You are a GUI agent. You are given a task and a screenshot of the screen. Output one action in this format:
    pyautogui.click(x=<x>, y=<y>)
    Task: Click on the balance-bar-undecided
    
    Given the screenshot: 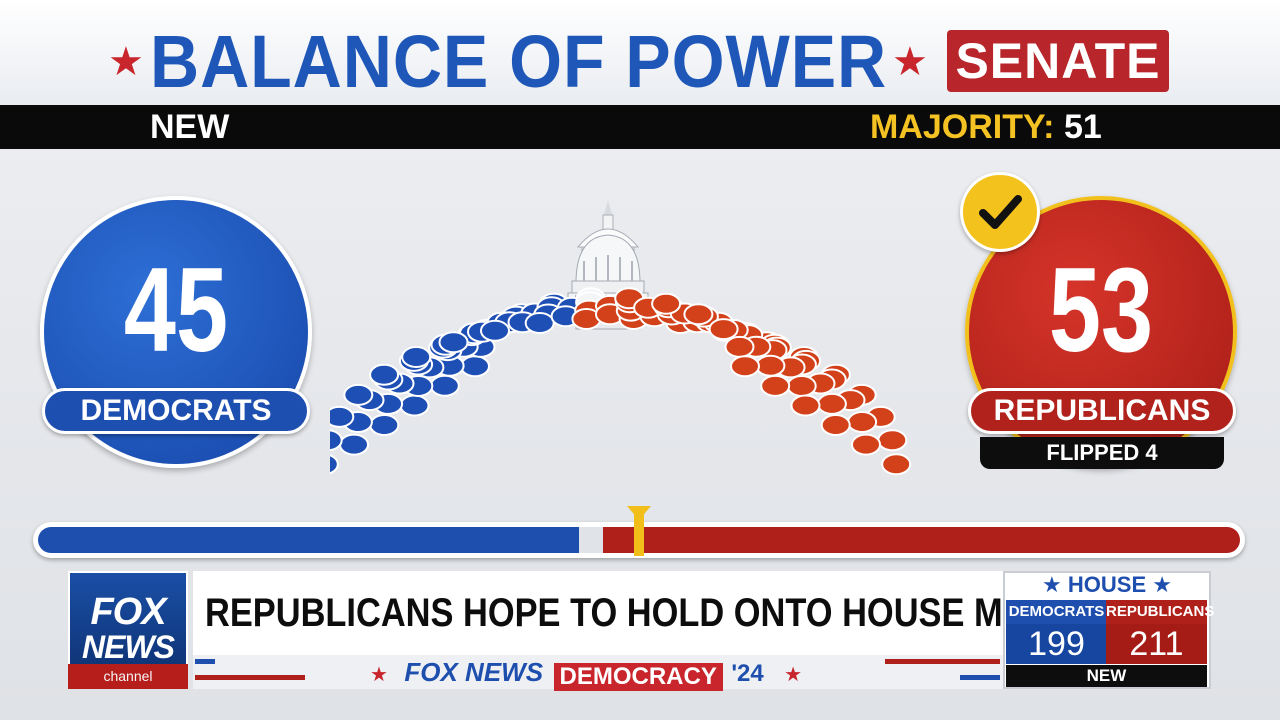 What is the action you would take?
    pyautogui.click(x=591, y=540)
    